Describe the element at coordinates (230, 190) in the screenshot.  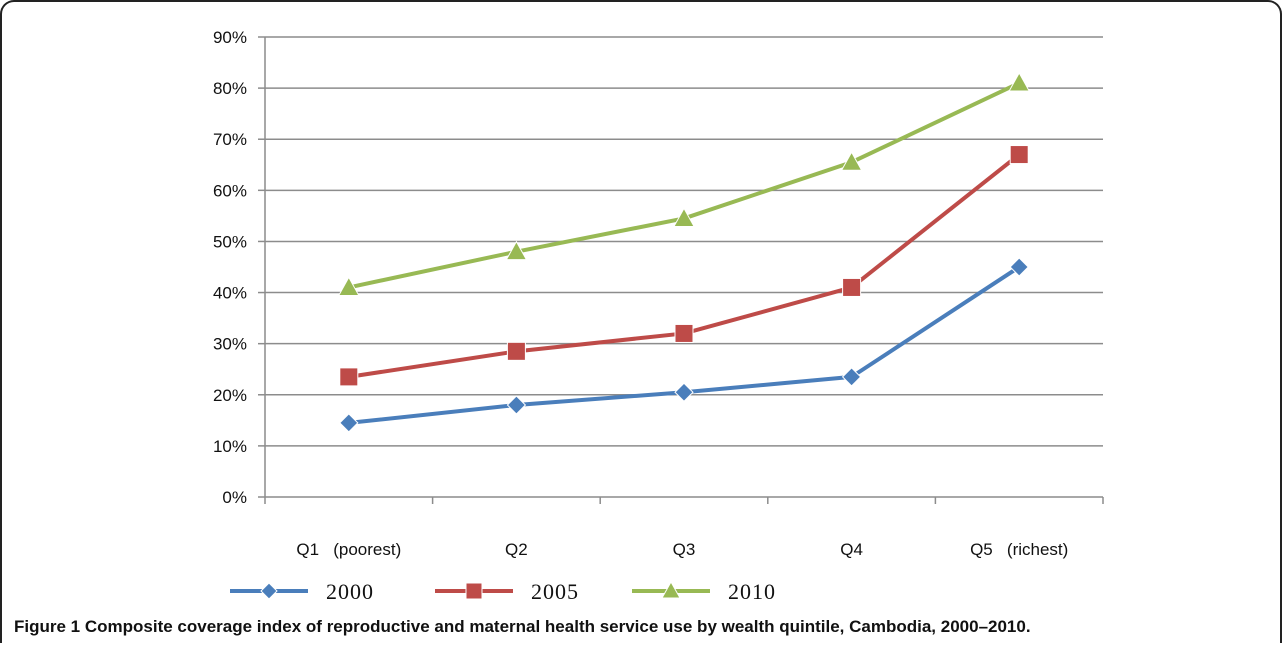
I see `y-tick-label: 60%` at that location.